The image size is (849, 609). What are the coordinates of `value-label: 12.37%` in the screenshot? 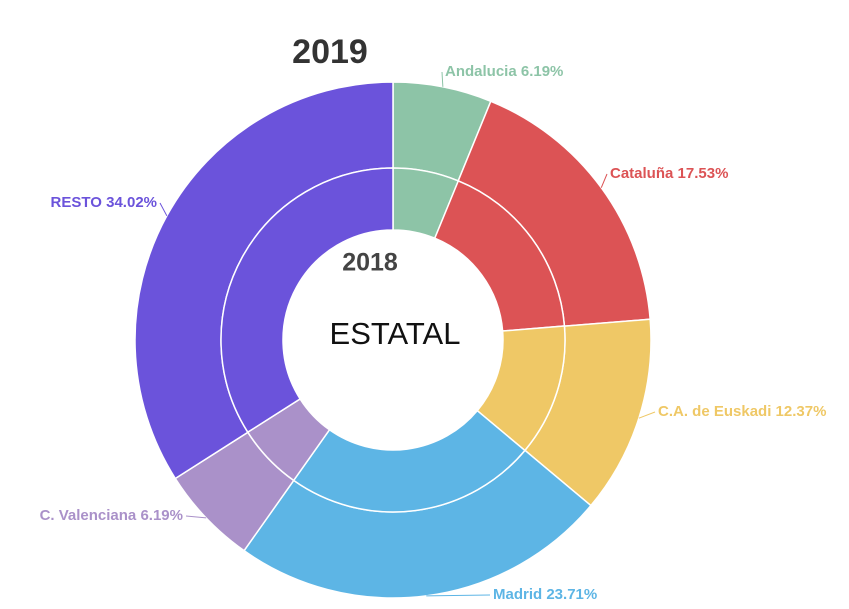 It's located at (801, 411).